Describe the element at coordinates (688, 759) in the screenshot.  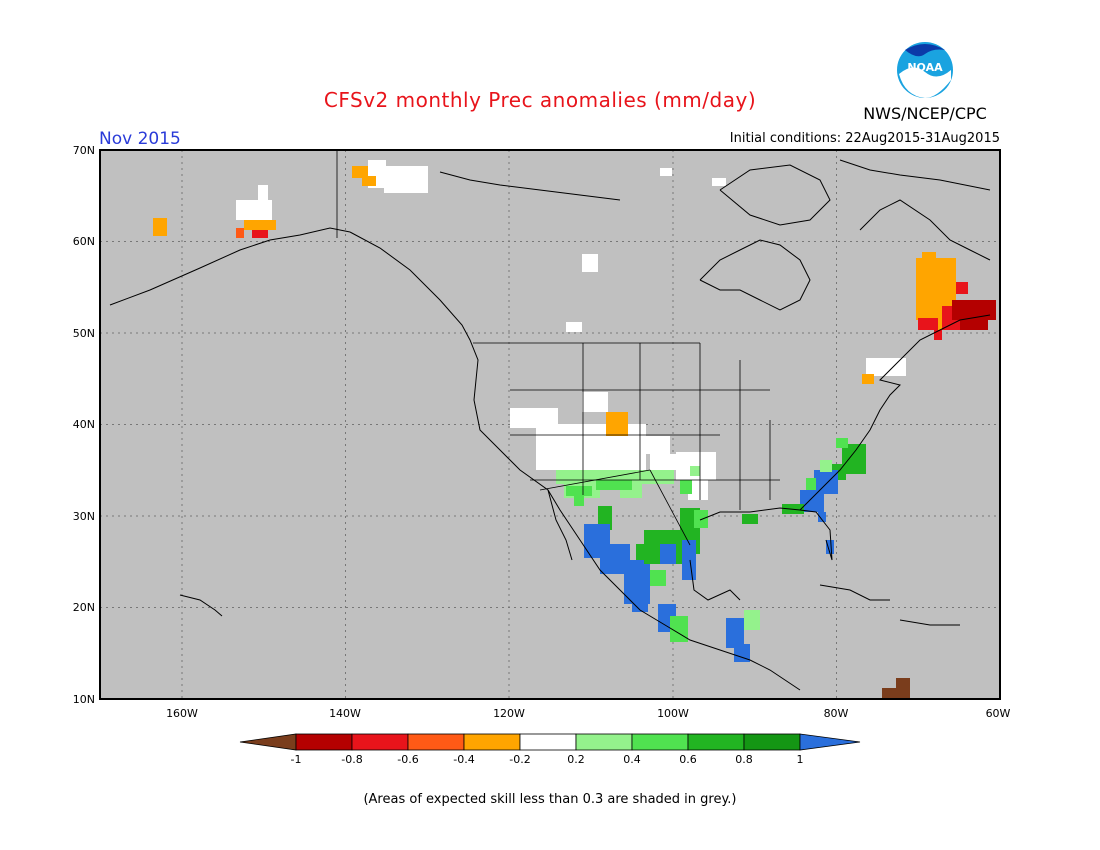
I see `legend-label: 0.6` at that location.